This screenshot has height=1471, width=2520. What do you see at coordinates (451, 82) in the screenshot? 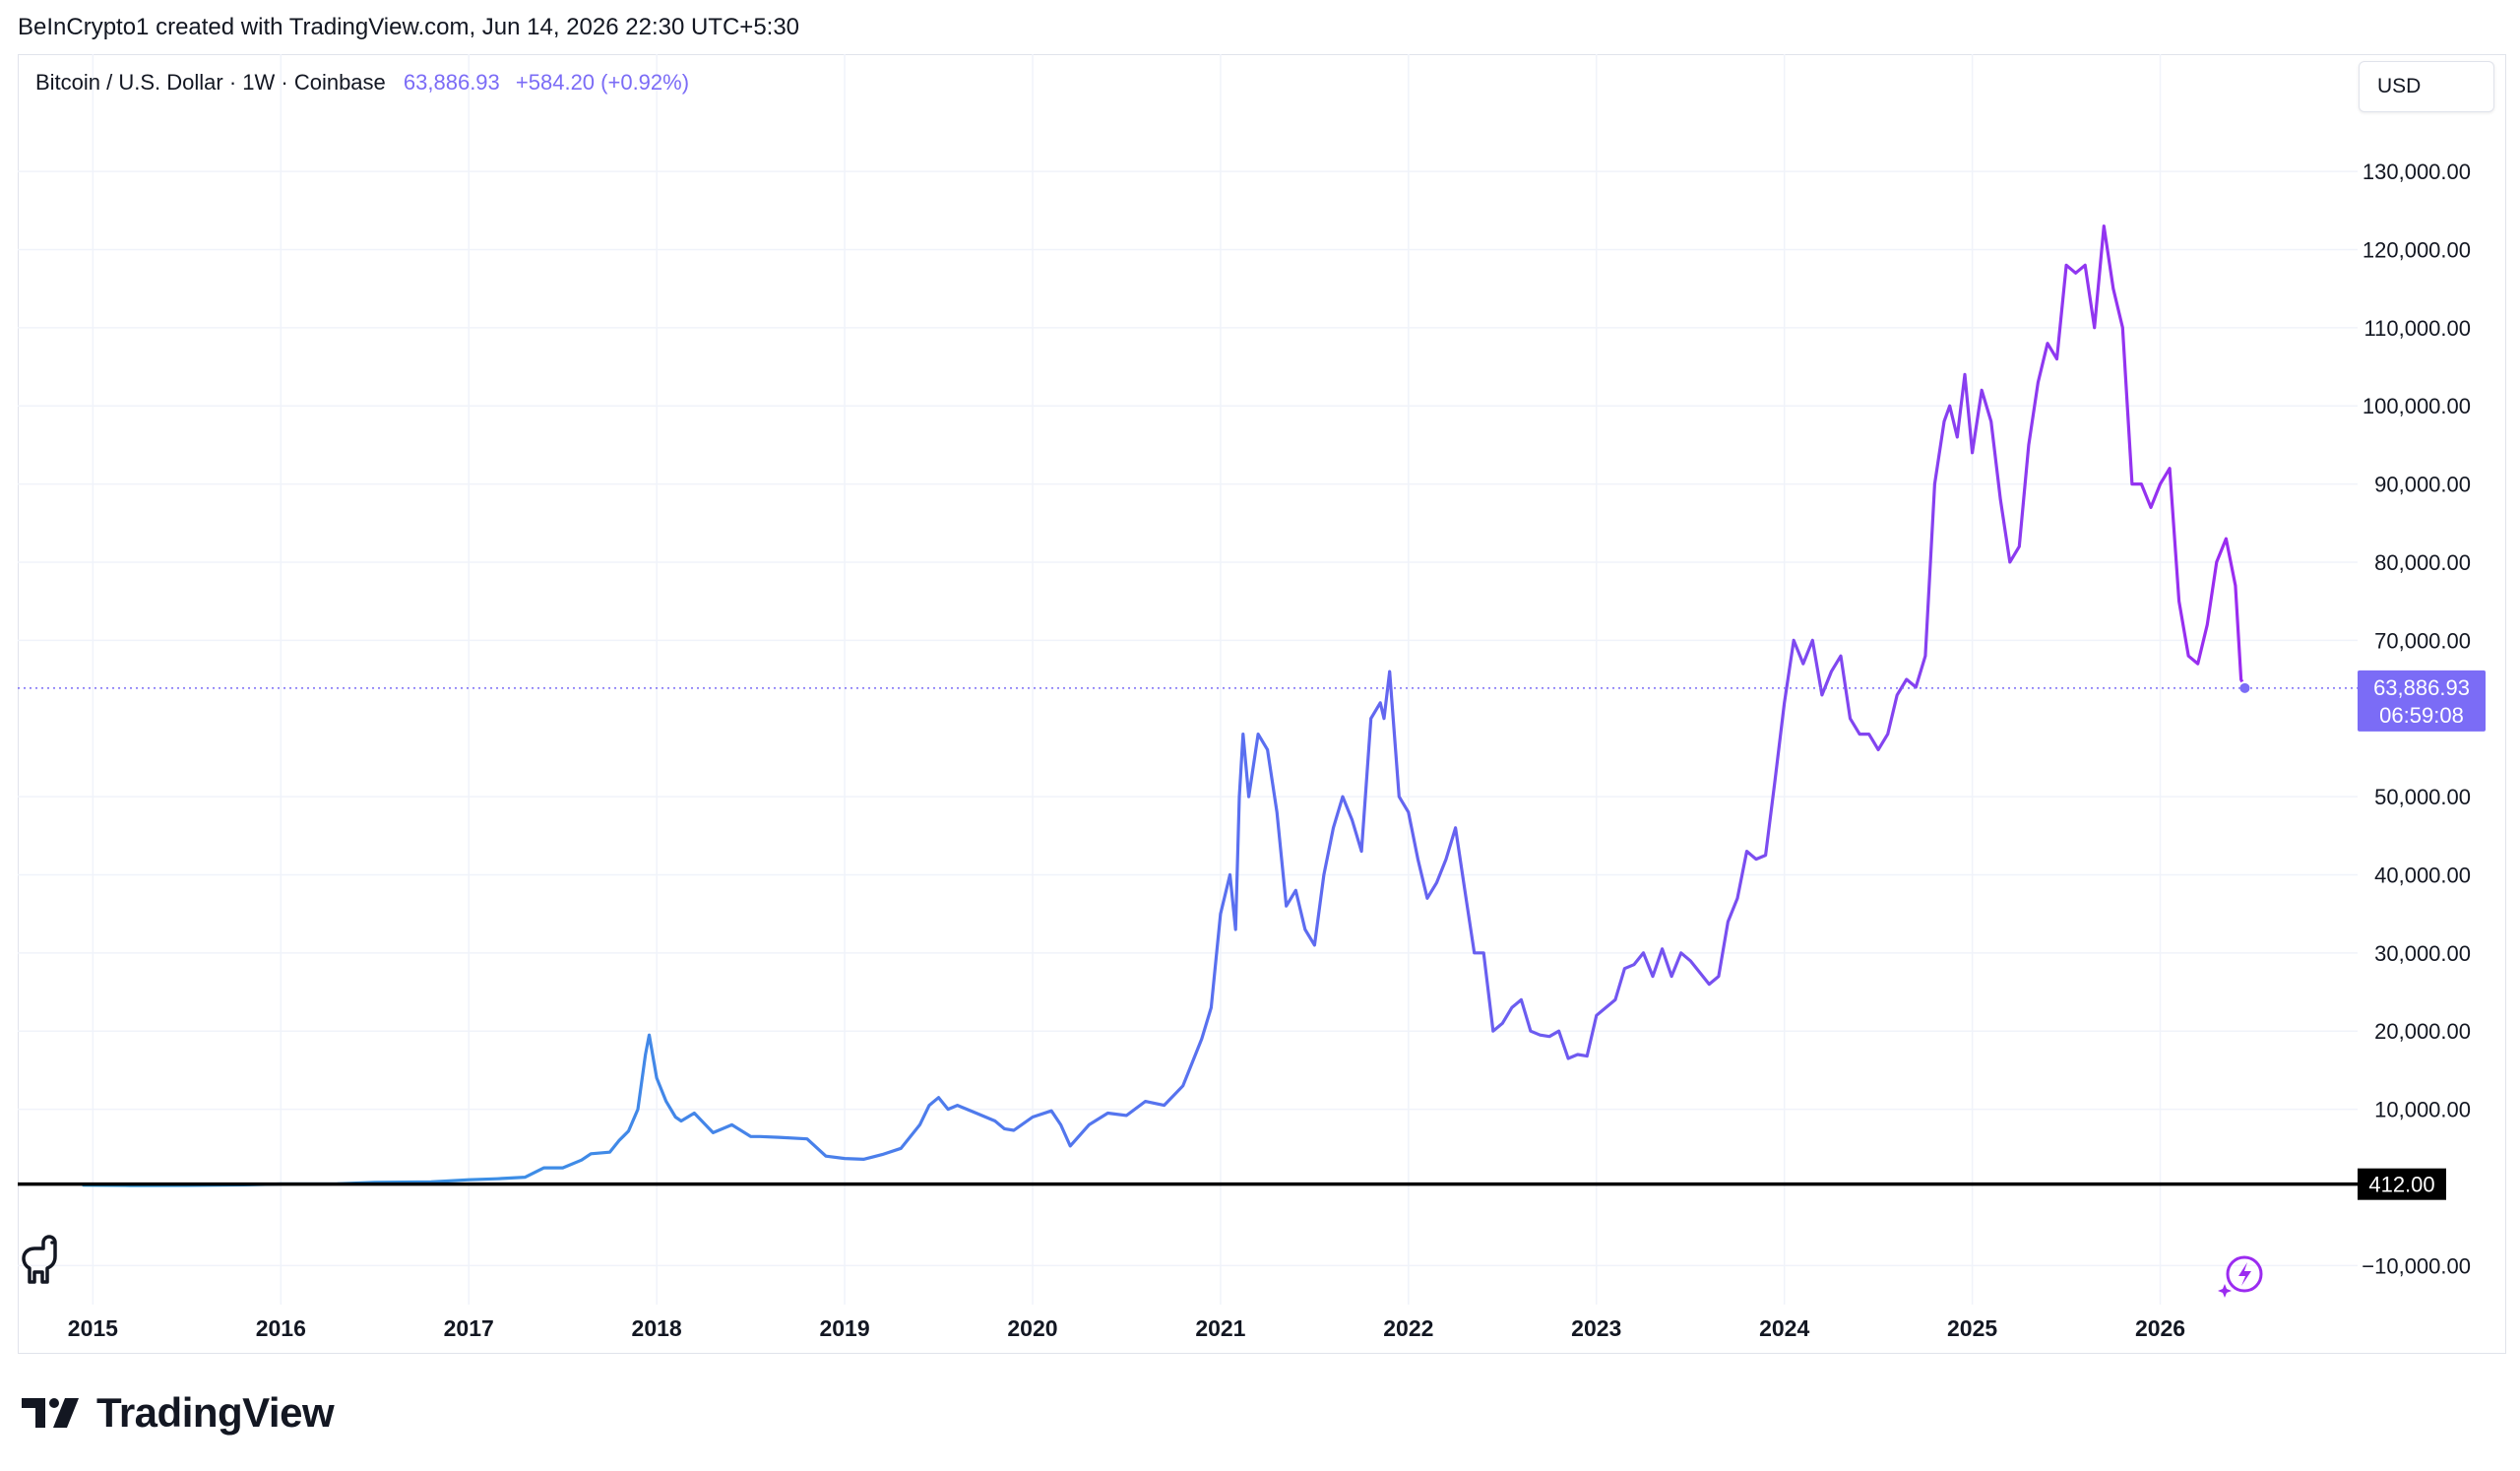
I see `symbol-price: 63,886.93` at bounding box center [451, 82].